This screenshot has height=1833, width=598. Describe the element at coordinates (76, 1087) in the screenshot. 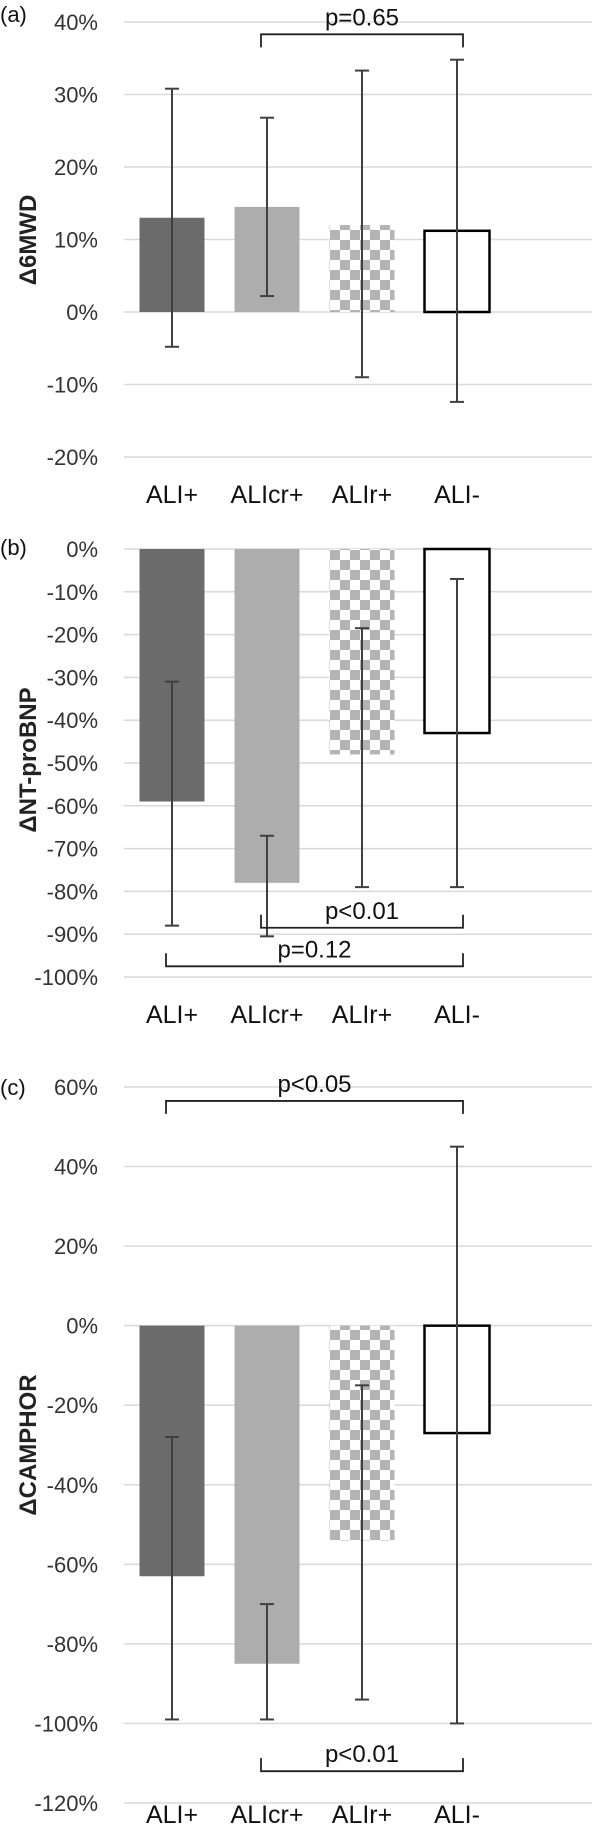

I see `y-tick-label: 60%` at that location.